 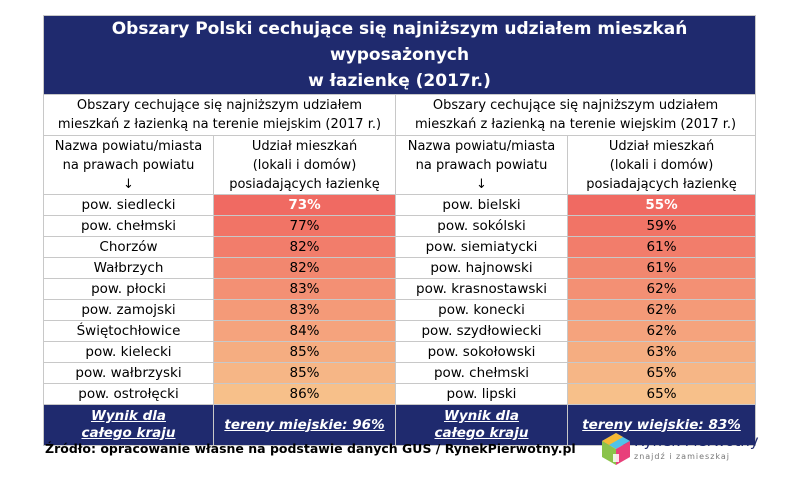 I want to click on table-row: pow. siedlecki 73% pow. bielski 55%, so click(x=400, y=205).